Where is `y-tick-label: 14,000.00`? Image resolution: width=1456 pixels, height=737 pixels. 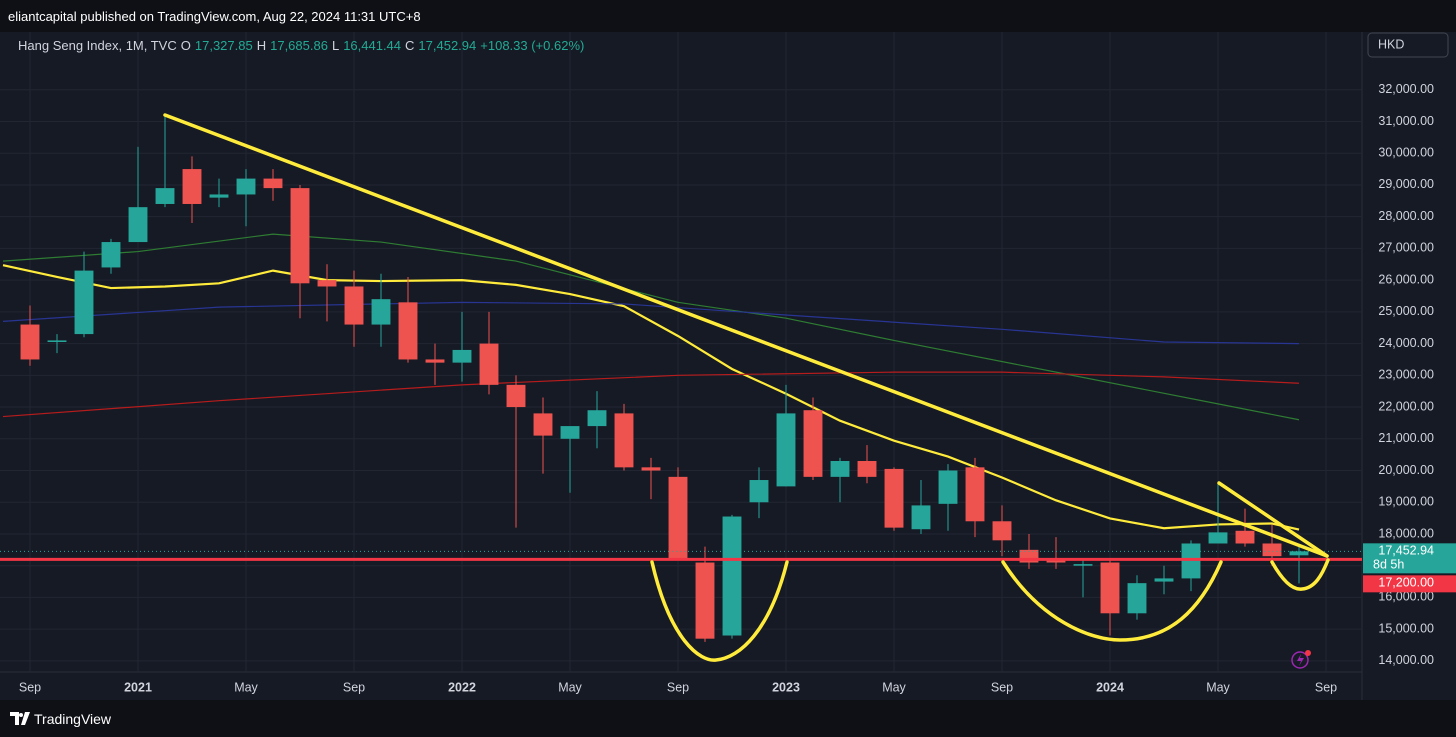
y-tick-label: 14,000.00 is located at coordinates (1406, 660).